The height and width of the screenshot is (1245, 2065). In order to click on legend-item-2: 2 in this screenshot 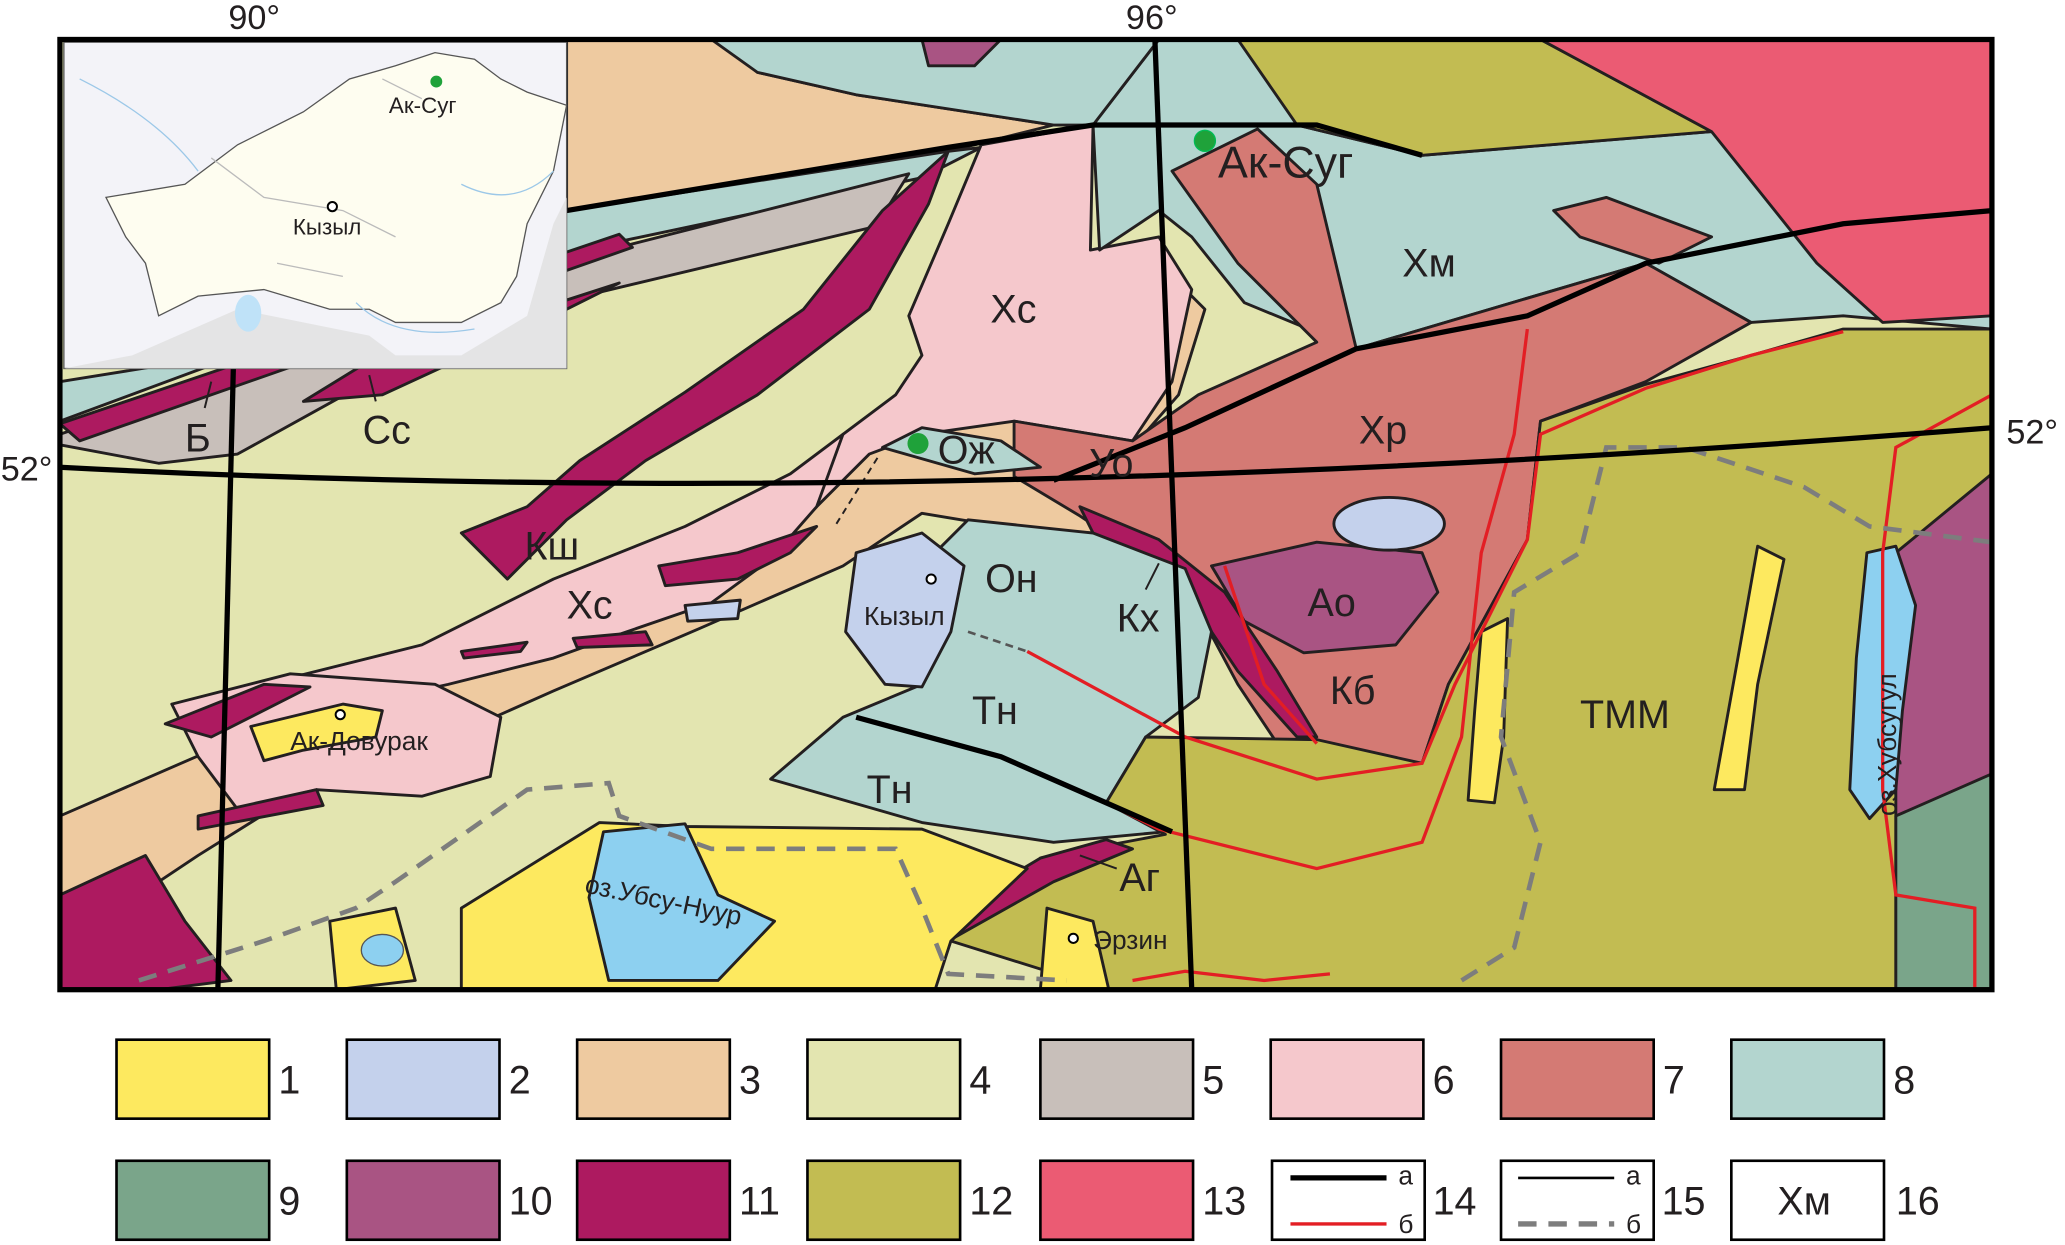, I will do `click(438, 1079)`.